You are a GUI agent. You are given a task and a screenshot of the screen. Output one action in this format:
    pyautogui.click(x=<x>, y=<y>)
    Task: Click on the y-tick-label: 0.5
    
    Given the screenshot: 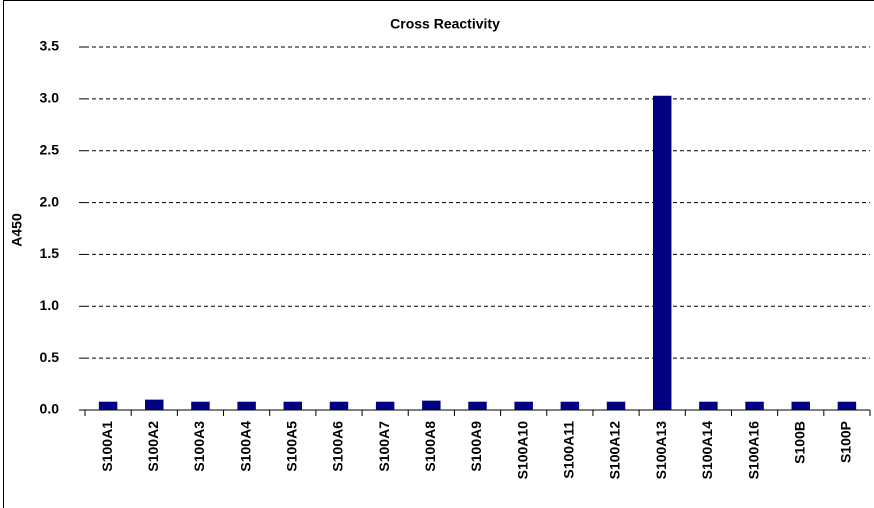 What is the action you would take?
    pyautogui.click(x=50, y=357)
    